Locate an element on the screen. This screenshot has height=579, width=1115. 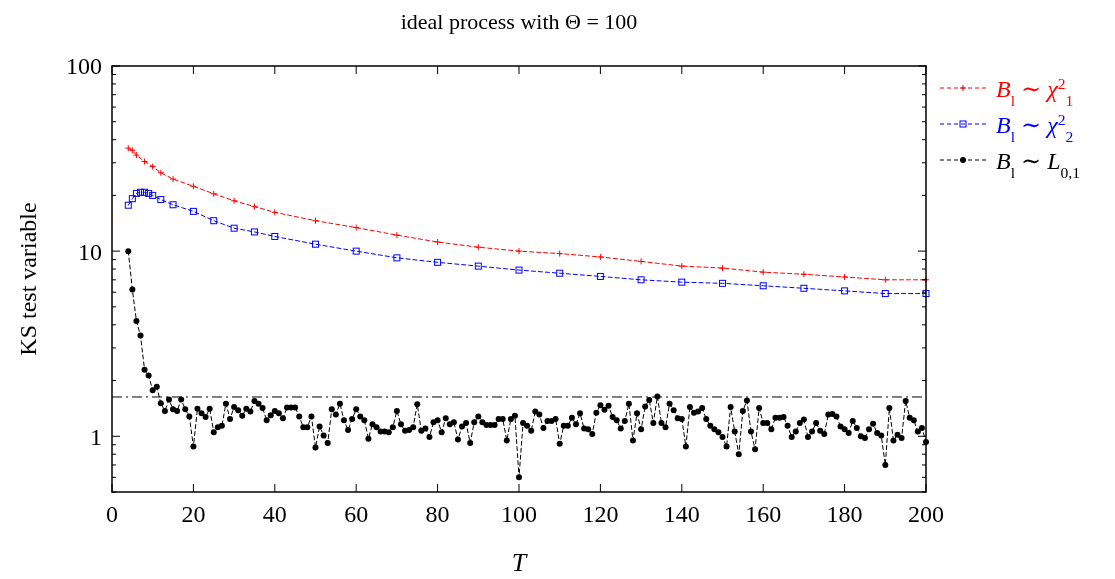
x-tick-label: 200 is located at coordinates (926, 514).